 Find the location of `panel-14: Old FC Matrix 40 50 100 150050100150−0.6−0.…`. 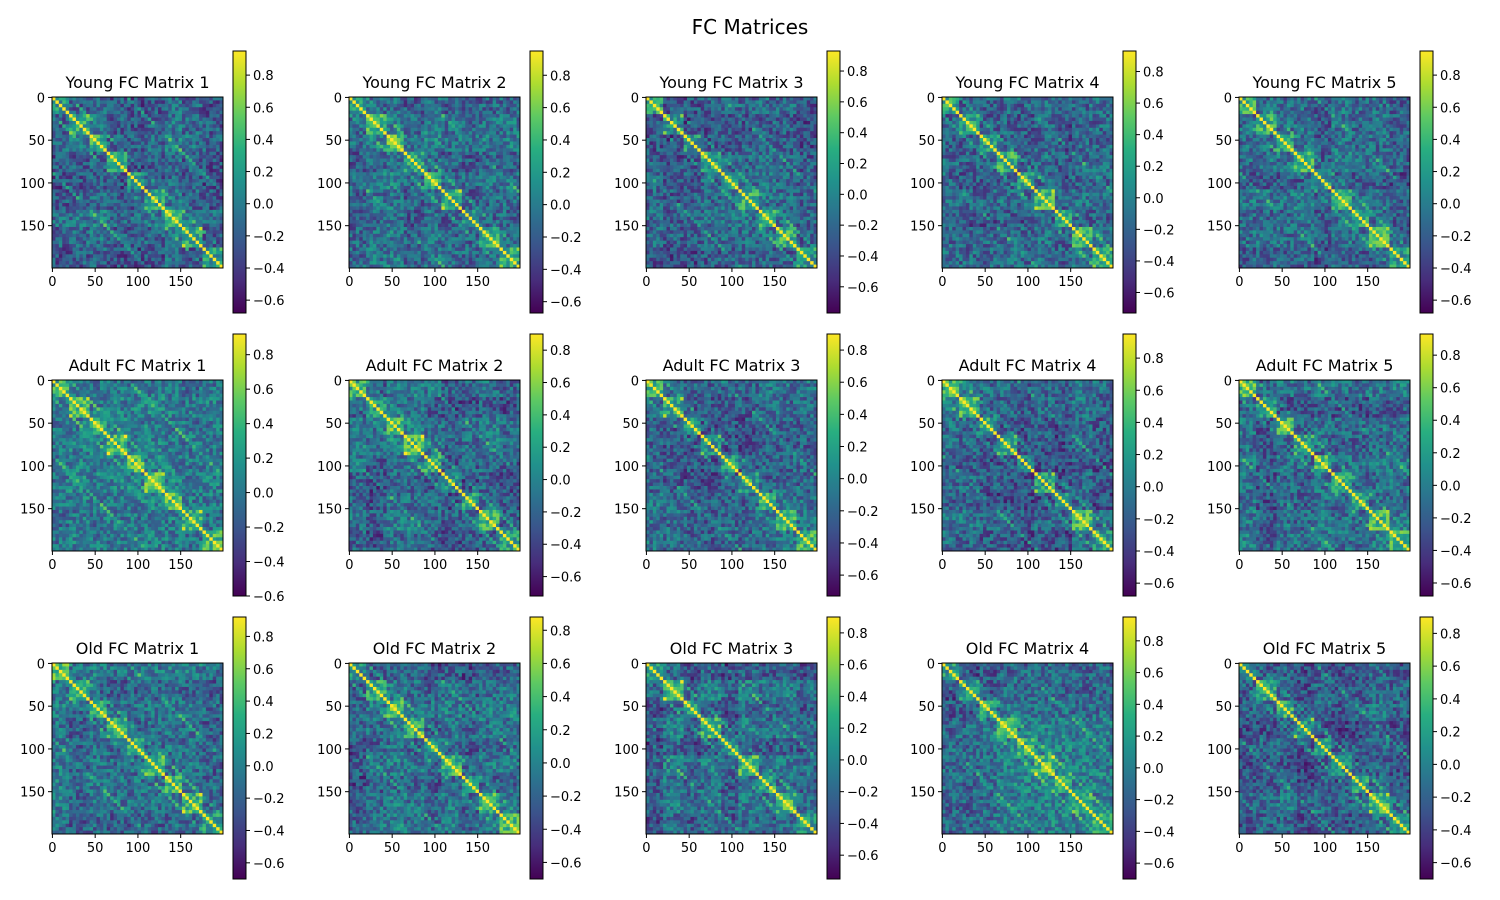

panel-14: Old FC Matrix 40 50 100 150050100150−0.6−0.… is located at coordinates (1042, 748).